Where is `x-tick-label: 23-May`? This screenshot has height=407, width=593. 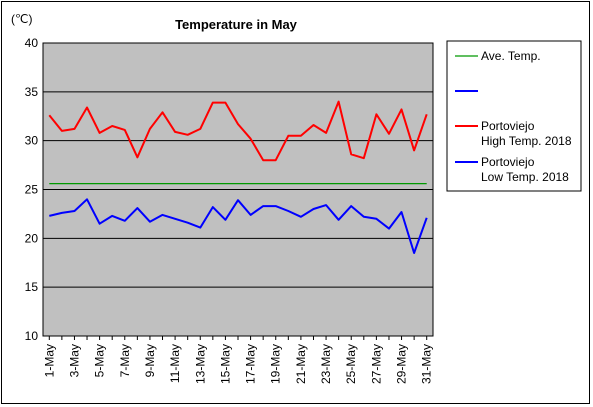
x-tick-label: 23-May is located at coordinates (326, 364).